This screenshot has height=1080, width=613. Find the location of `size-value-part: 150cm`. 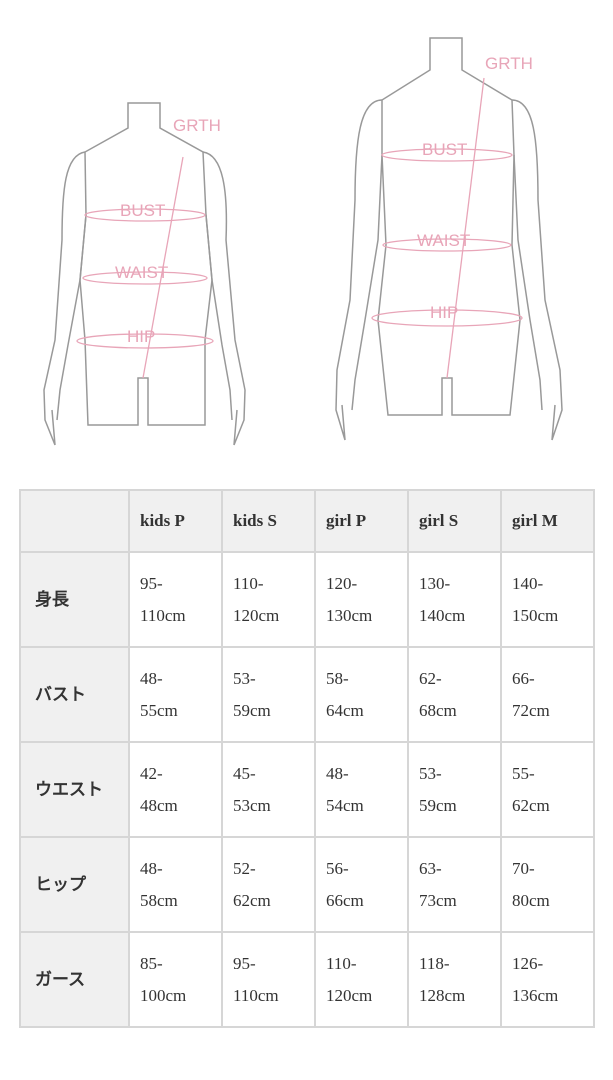

size-value-part: 150cm is located at coordinates (535, 615).